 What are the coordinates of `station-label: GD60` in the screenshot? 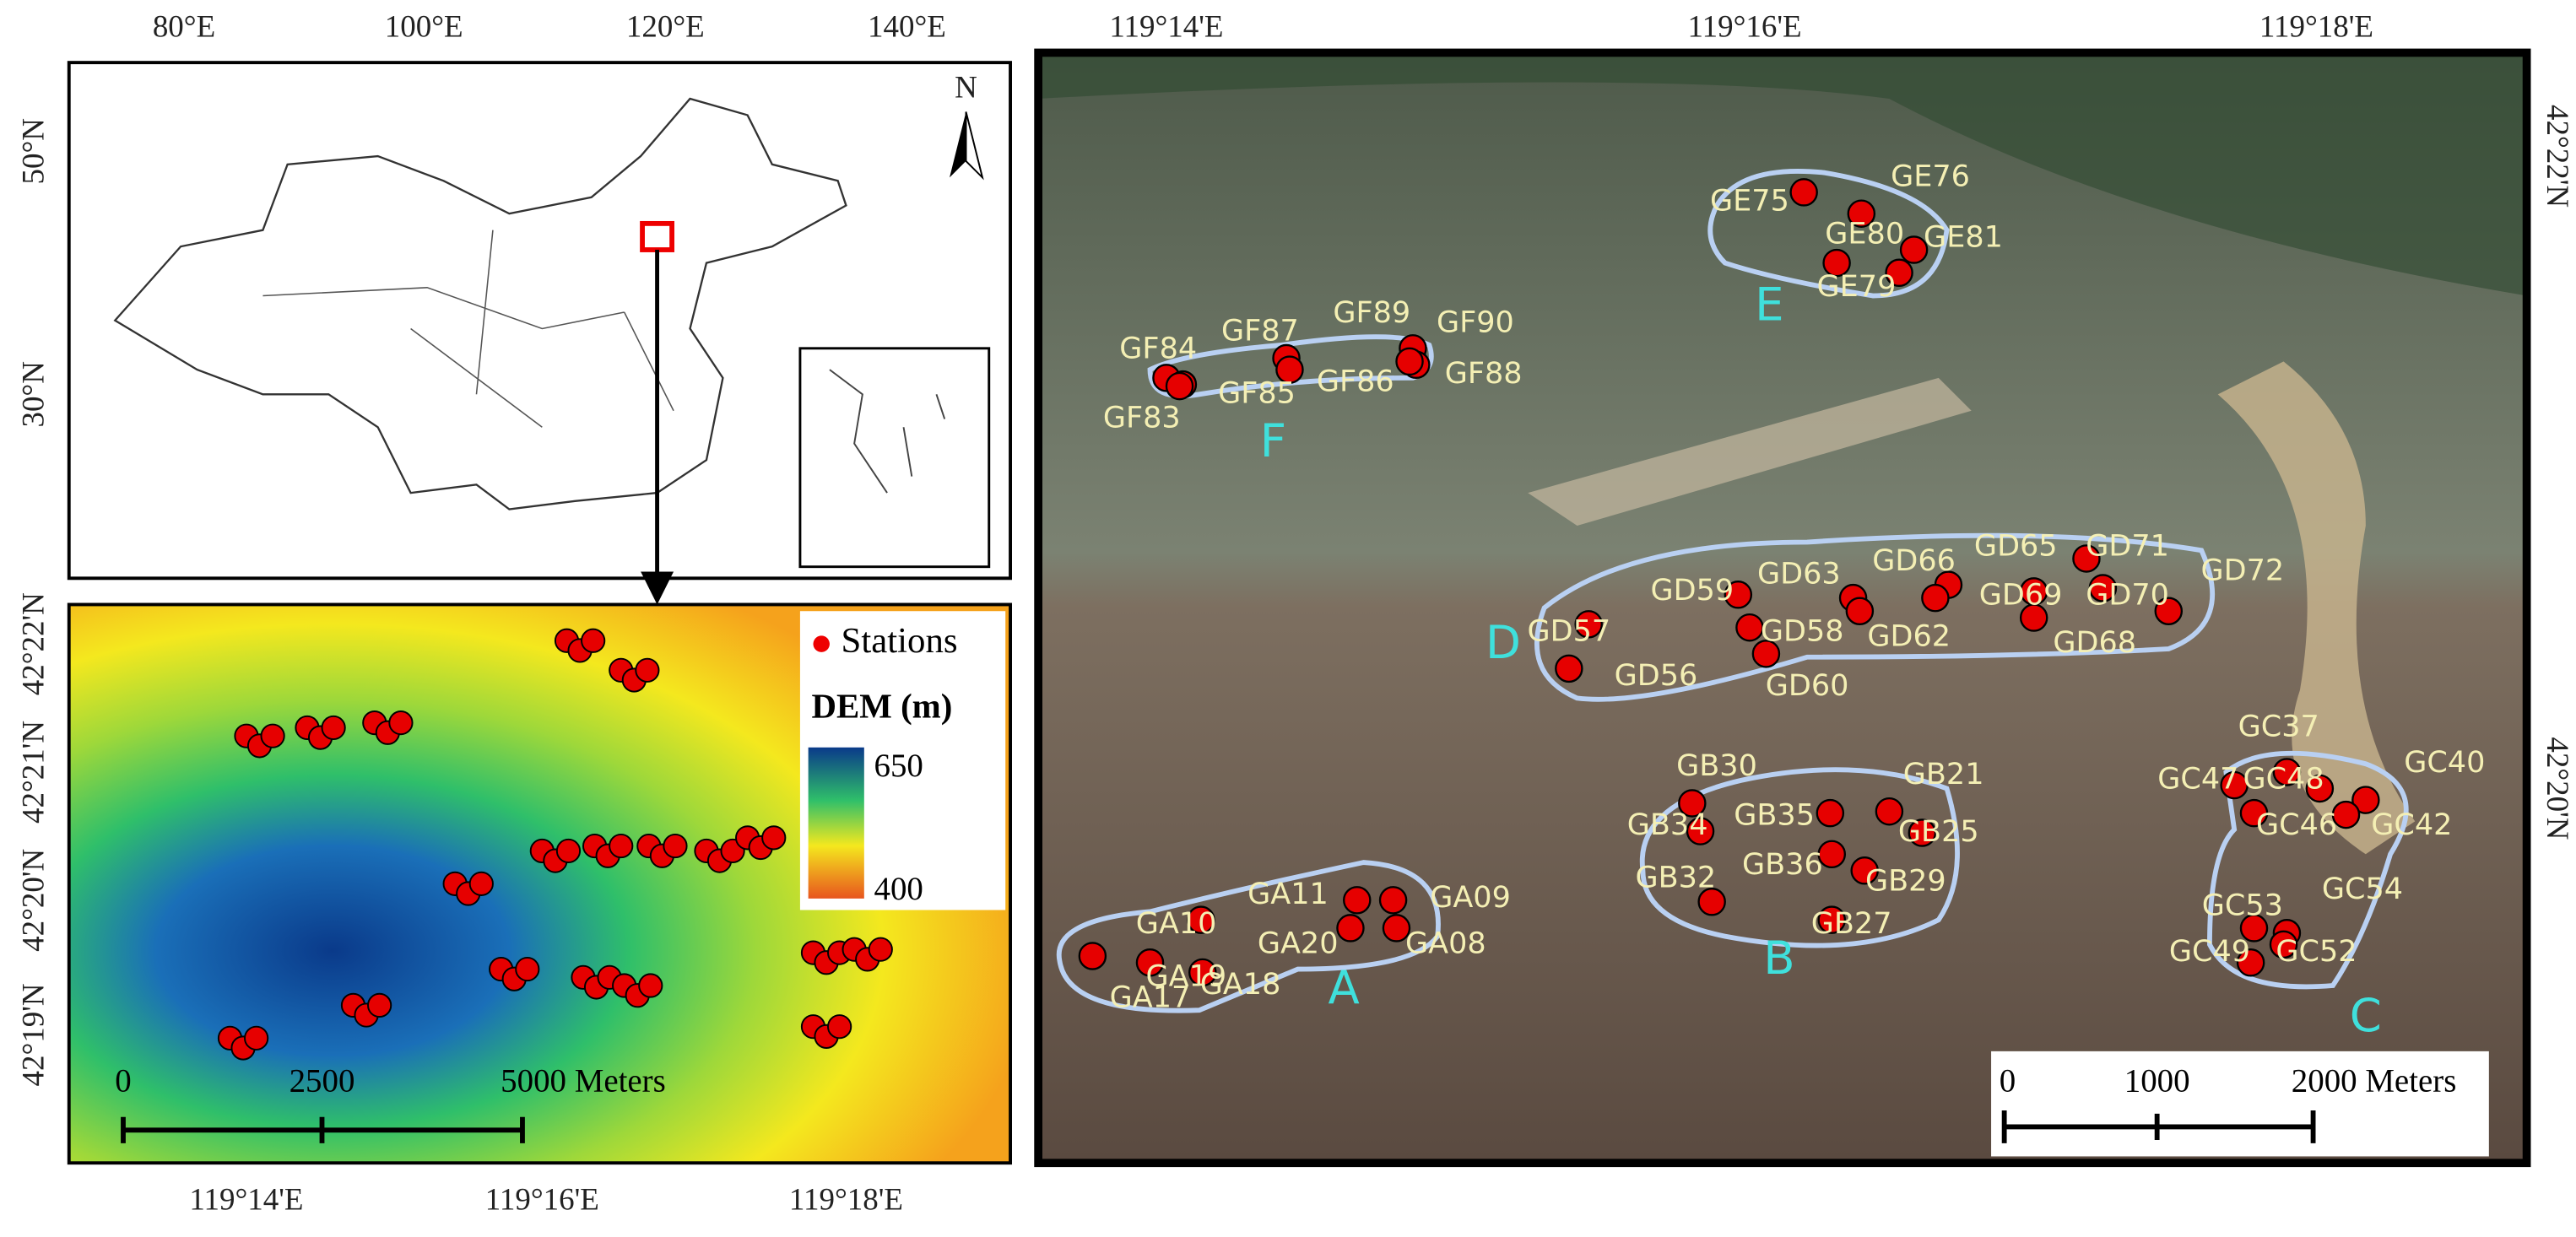 It's located at (1807, 685).